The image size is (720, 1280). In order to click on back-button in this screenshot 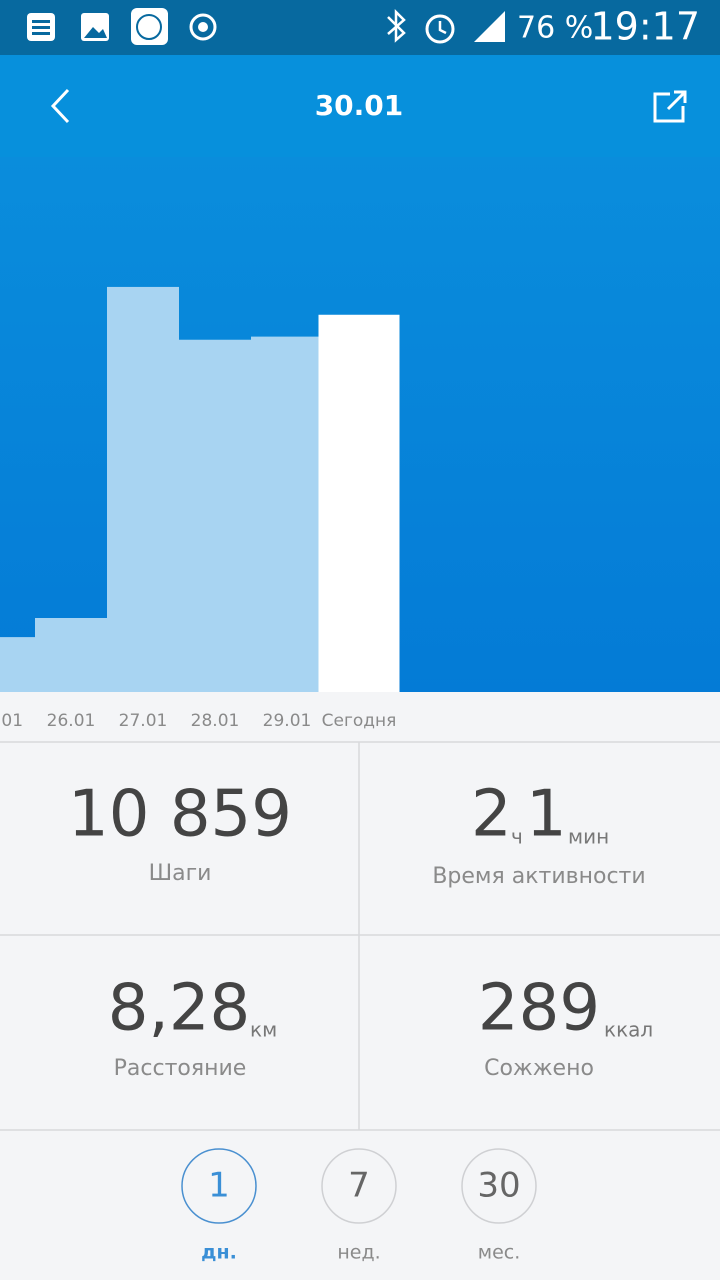, I will do `click(60, 106)`.